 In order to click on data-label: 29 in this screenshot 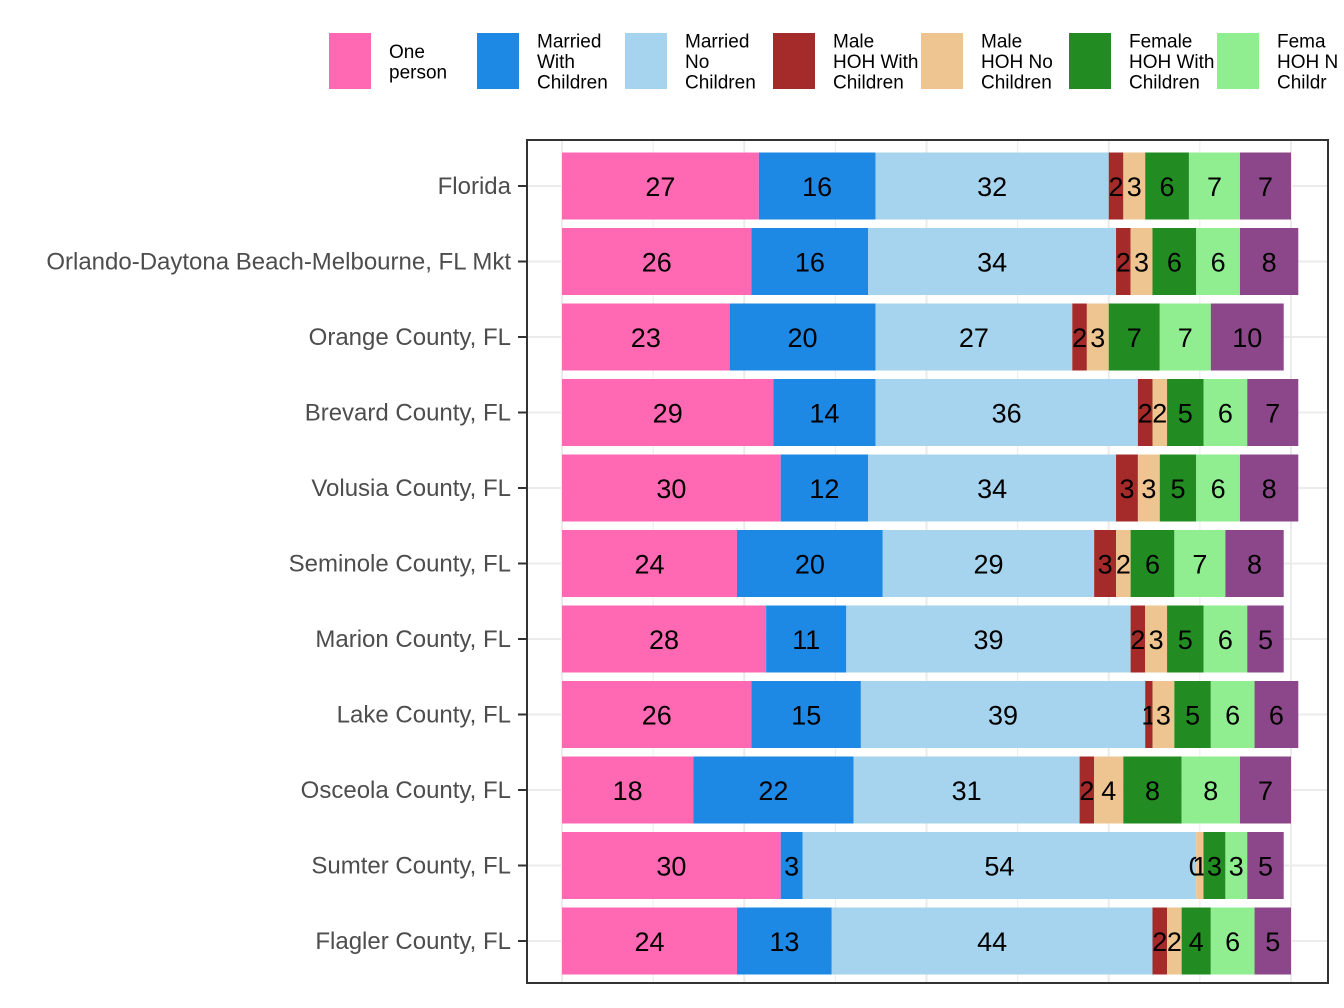, I will do `click(988, 565)`.